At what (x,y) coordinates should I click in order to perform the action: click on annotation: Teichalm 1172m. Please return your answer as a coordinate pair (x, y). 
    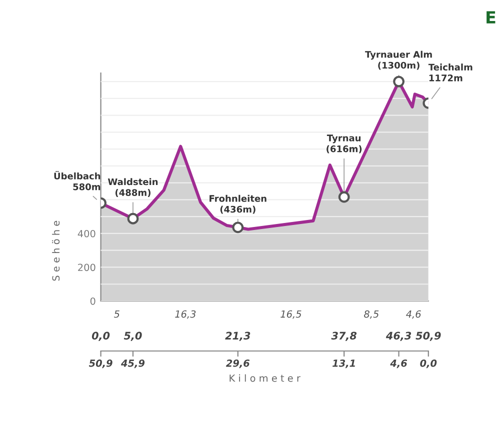
    Looking at the image, I should click on (450, 73).